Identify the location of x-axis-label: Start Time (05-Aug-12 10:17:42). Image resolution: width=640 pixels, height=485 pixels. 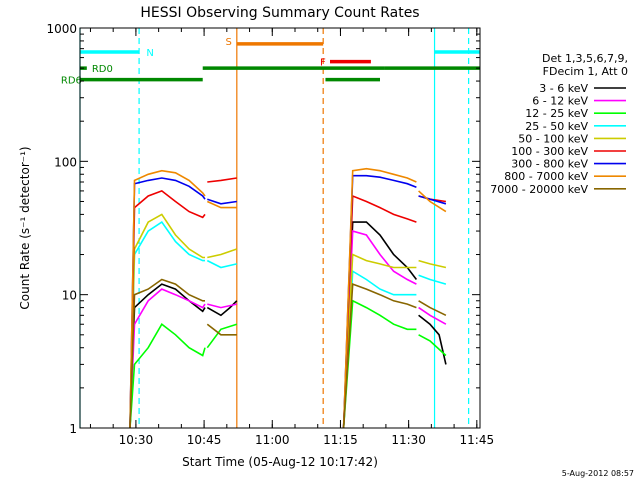
(280, 462).